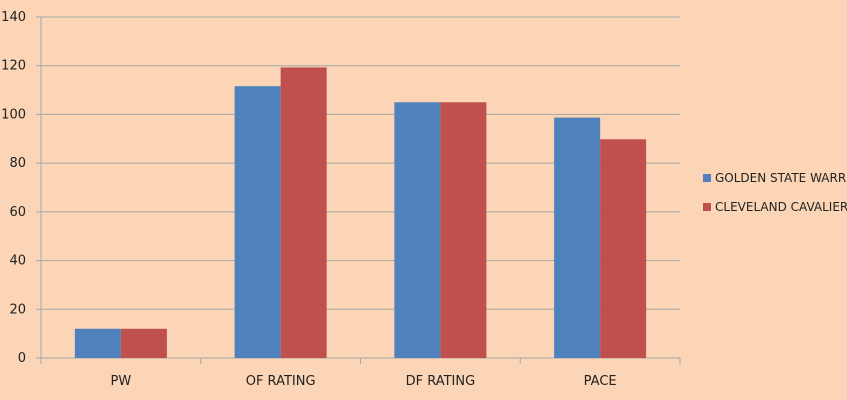 The height and width of the screenshot is (400, 847). What do you see at coordinates (121, 381) in the screenshot?
I see `x-tick-label: PW` at bounding box center [121, 381].